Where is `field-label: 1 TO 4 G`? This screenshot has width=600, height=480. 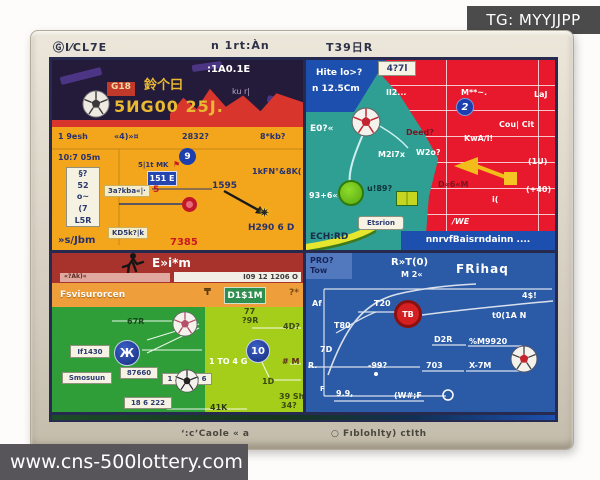 field-label: 1 TO 4 G is located at coordinates (228, 361).